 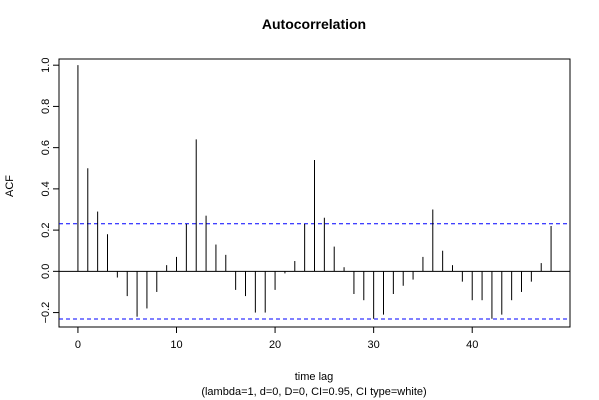 What do you see at coordinates (275, 345) in the screenshot?
I see `x-tick-label-20: 20` at bounding box center [275, 345].